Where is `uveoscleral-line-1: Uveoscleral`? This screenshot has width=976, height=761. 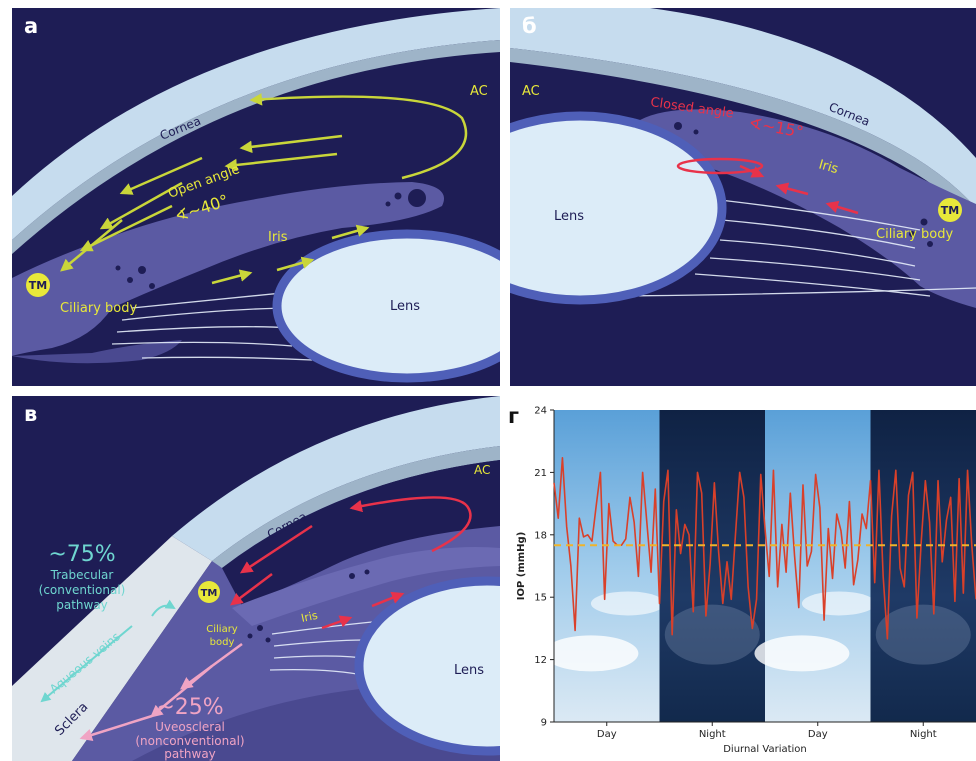 uveoscleral-line-1: Uveoscleral is located at coordinates (190, 727).